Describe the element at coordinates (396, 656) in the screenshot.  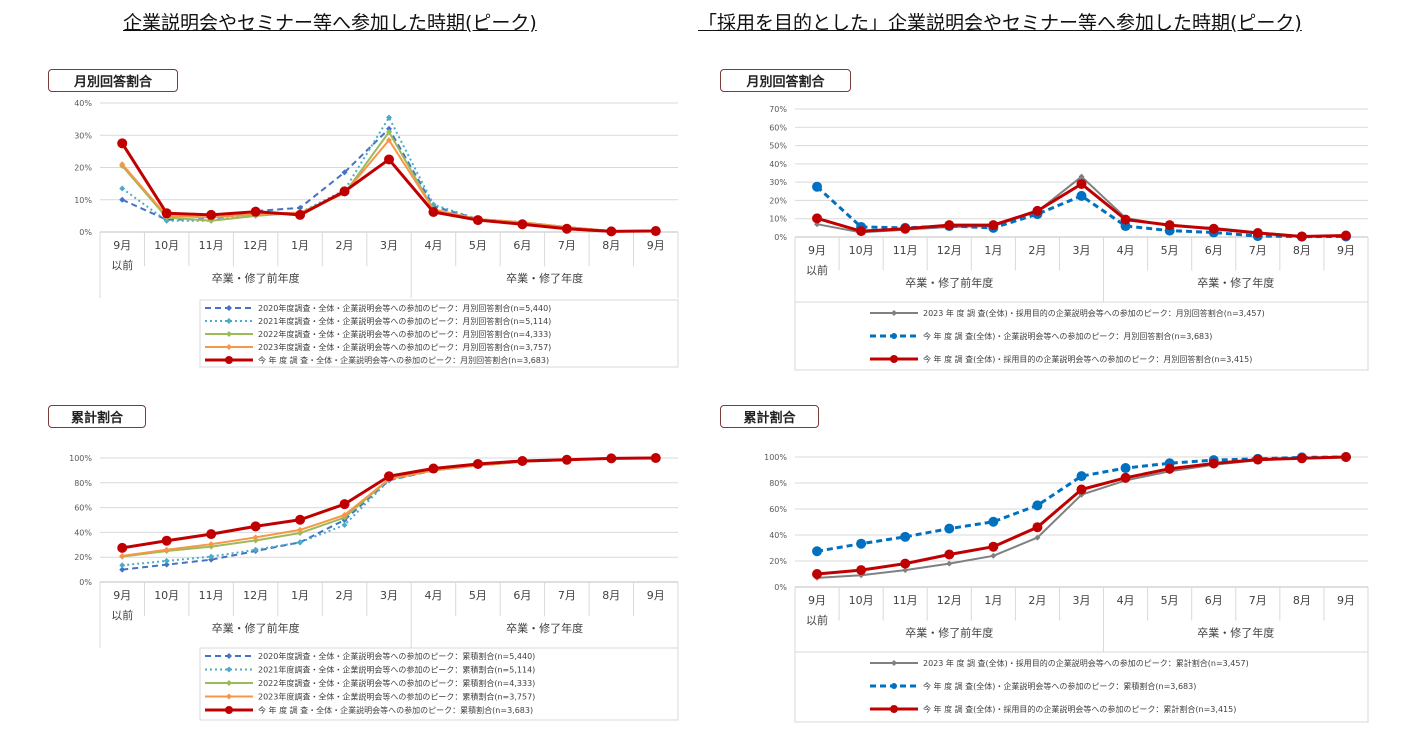
I see `legend-label: 2020年度調査・全体・企業説明会等への参加のピーク：累積割合(n=5,440)` at that location.